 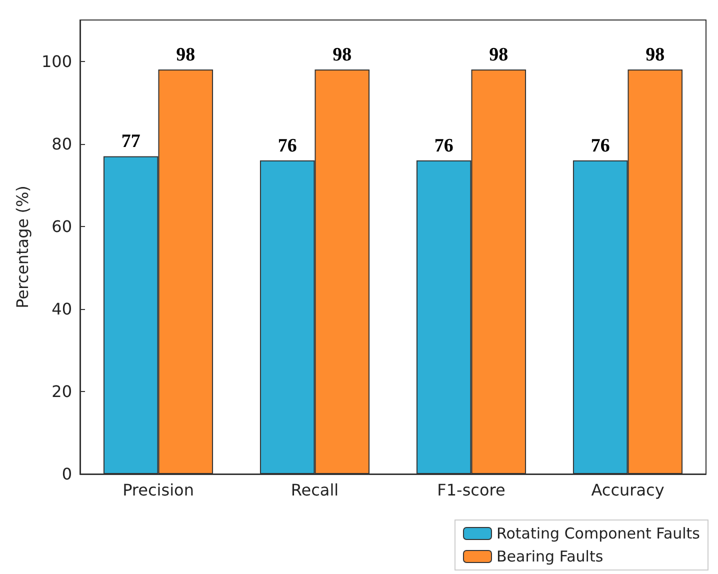 What do you see at coordinates (62, 144) in the screenshot?
I see `y-tick-label: 80` at bounding box center [62, 144].